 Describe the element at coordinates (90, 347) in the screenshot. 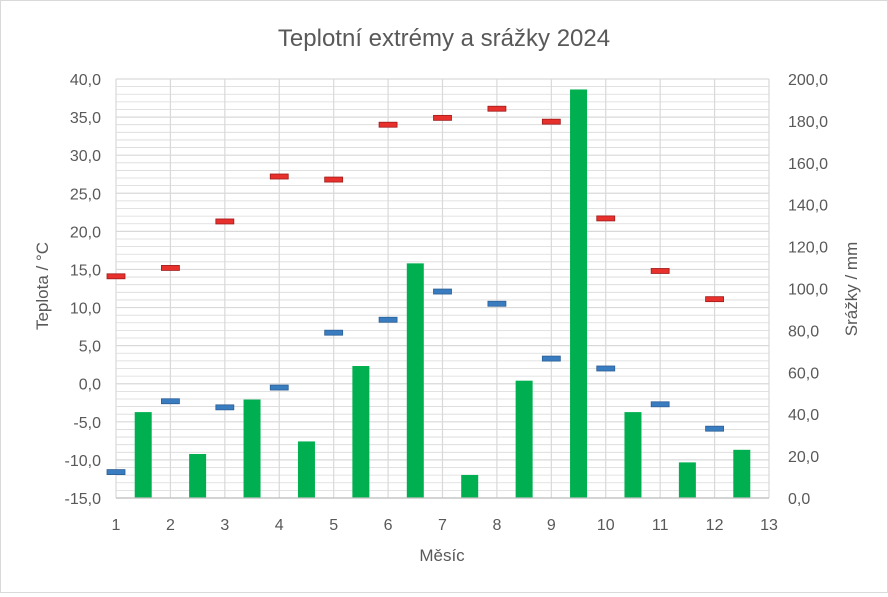

I see `y-left-tick-label: 5,0` at that location.